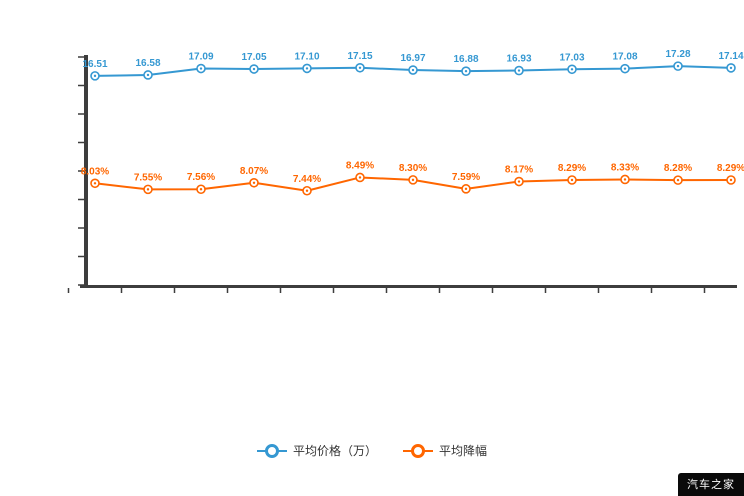  I want to click on data-point-label: 16.93, so click(518, 59).